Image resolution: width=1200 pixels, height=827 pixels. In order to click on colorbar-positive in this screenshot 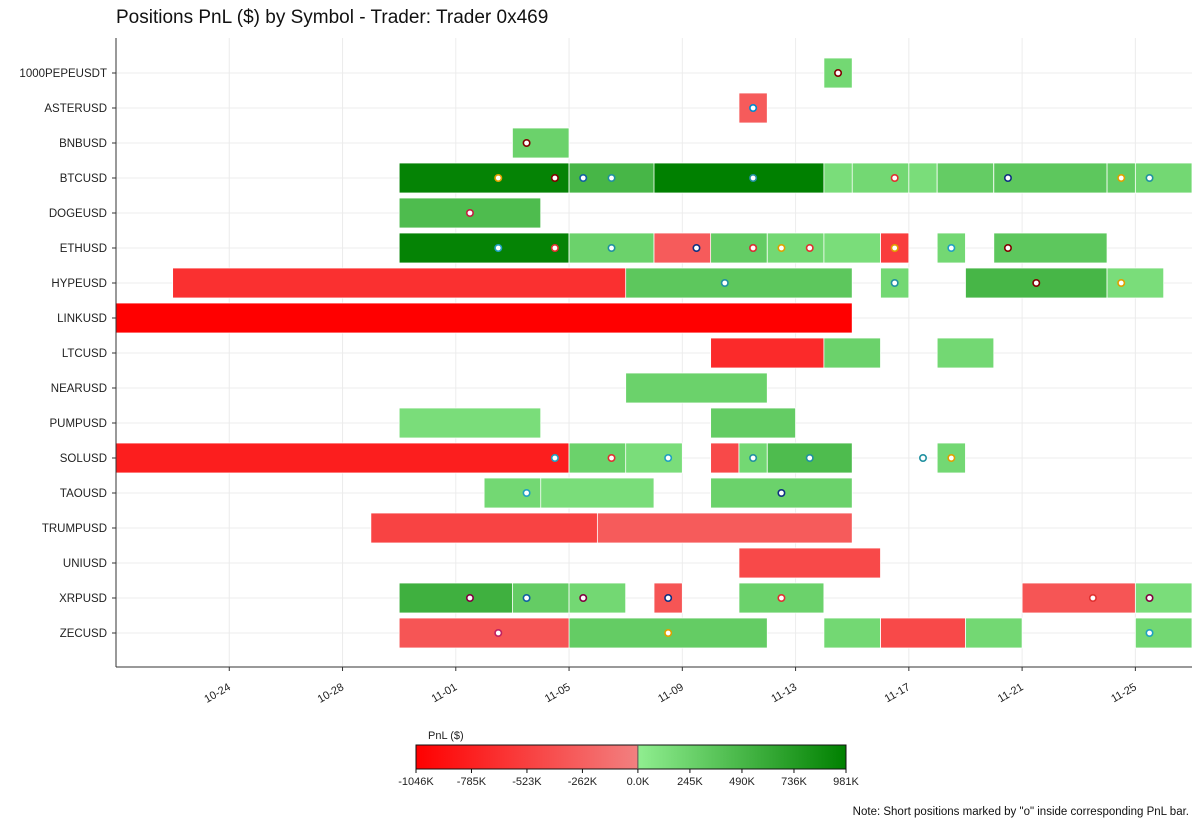, I will do `click(741, 757)`.